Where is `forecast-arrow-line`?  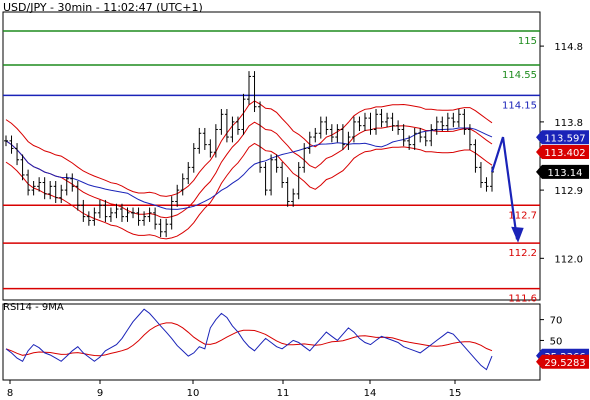 forecast-arrow-line is located at coordinates (504, 188).